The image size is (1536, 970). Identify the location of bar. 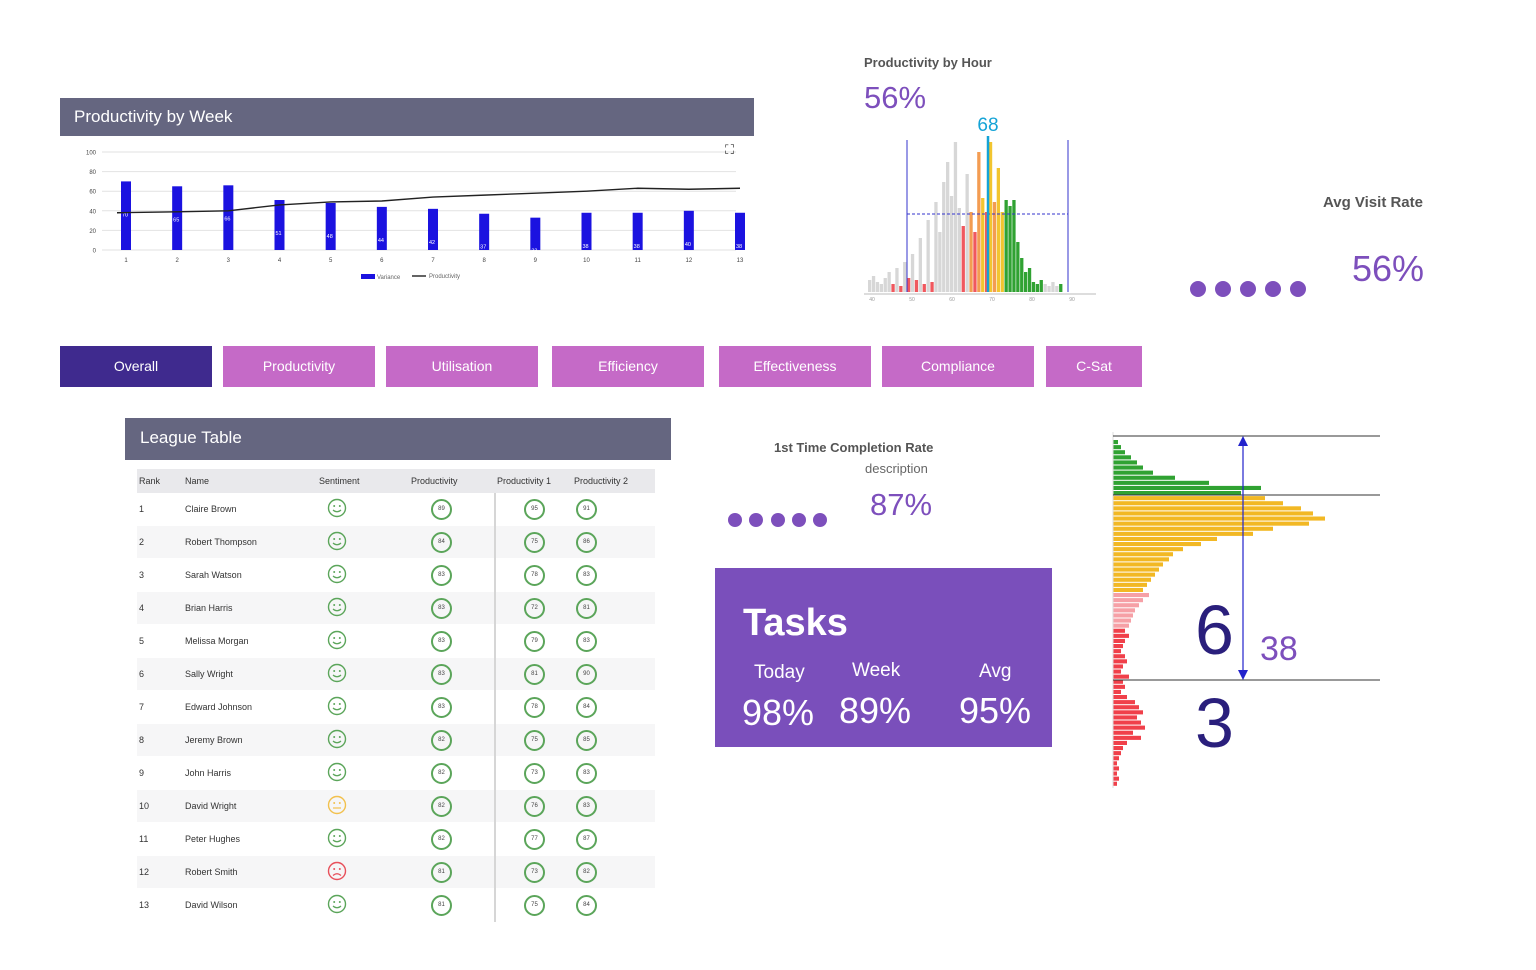
(279, 225).